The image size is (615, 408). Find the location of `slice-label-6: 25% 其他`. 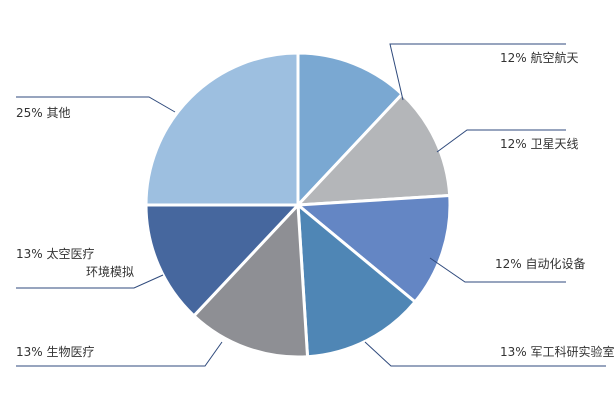

slice-label-6: 25% 其他 is located at coordinates (43, 113).